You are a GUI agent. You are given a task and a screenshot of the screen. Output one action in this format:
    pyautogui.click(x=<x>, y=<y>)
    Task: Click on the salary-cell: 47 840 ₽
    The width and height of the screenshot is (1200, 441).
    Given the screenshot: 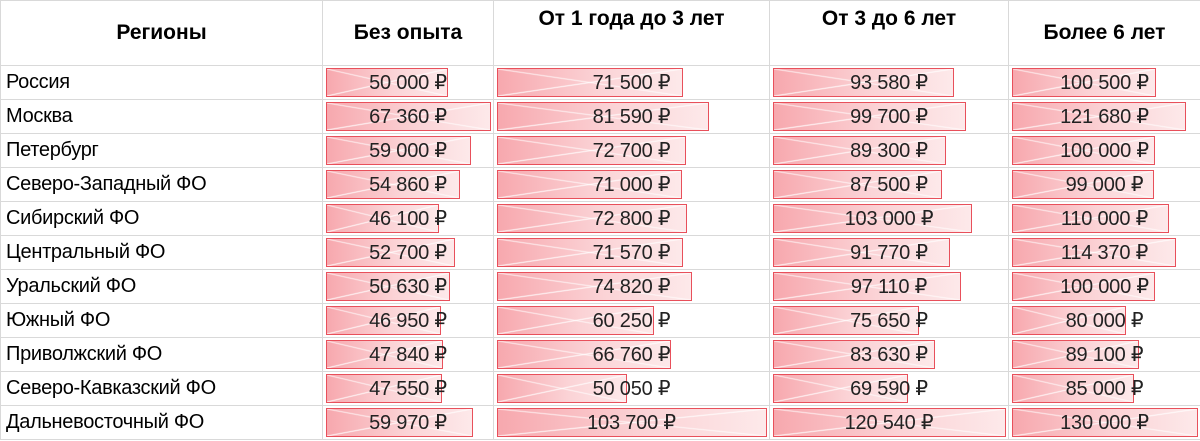 What is the action you would take?
    pyautogui.click(x=408, y=354)
    